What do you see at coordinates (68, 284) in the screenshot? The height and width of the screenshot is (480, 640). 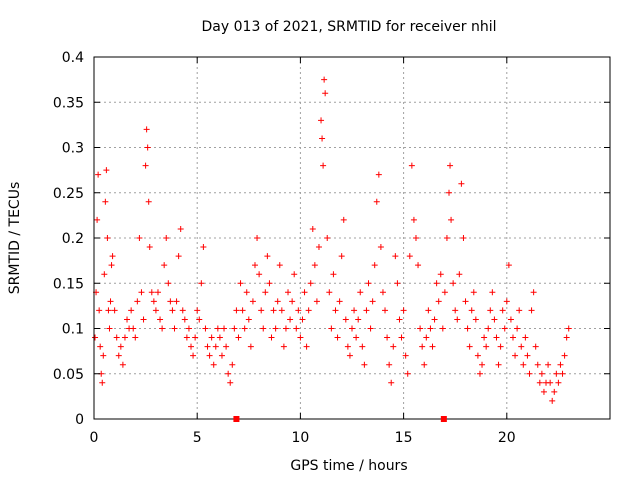 I see `y-tick-label: 0.15` at bounding box center [68, 284].